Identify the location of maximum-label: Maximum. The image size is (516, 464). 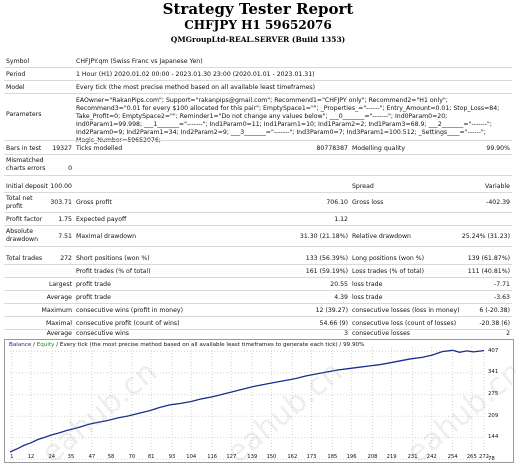
(57, 310).